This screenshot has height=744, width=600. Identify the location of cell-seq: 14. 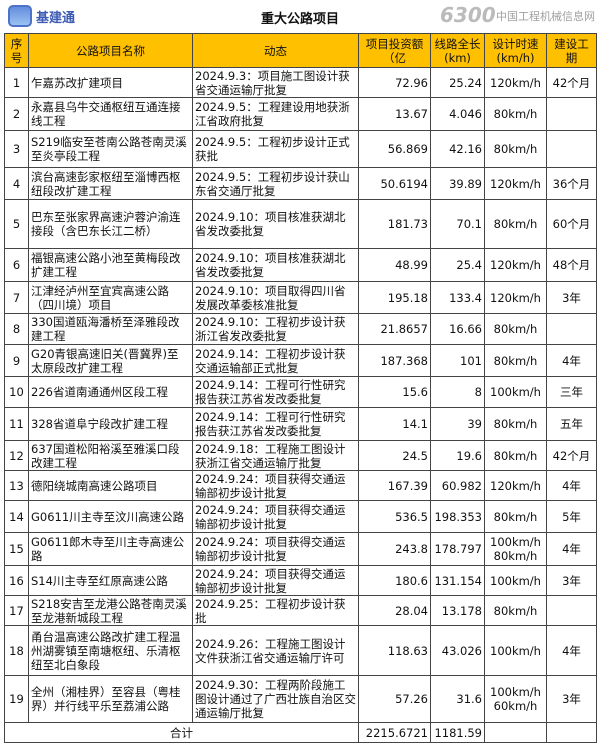
(16, 516).